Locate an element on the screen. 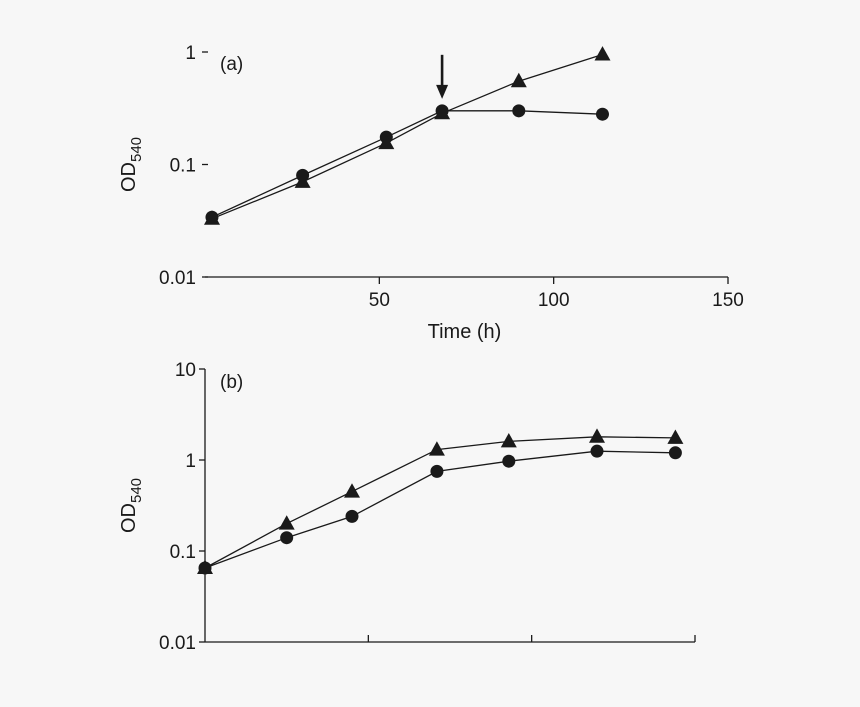  series-line-circle is located at coordinates (407, 164).